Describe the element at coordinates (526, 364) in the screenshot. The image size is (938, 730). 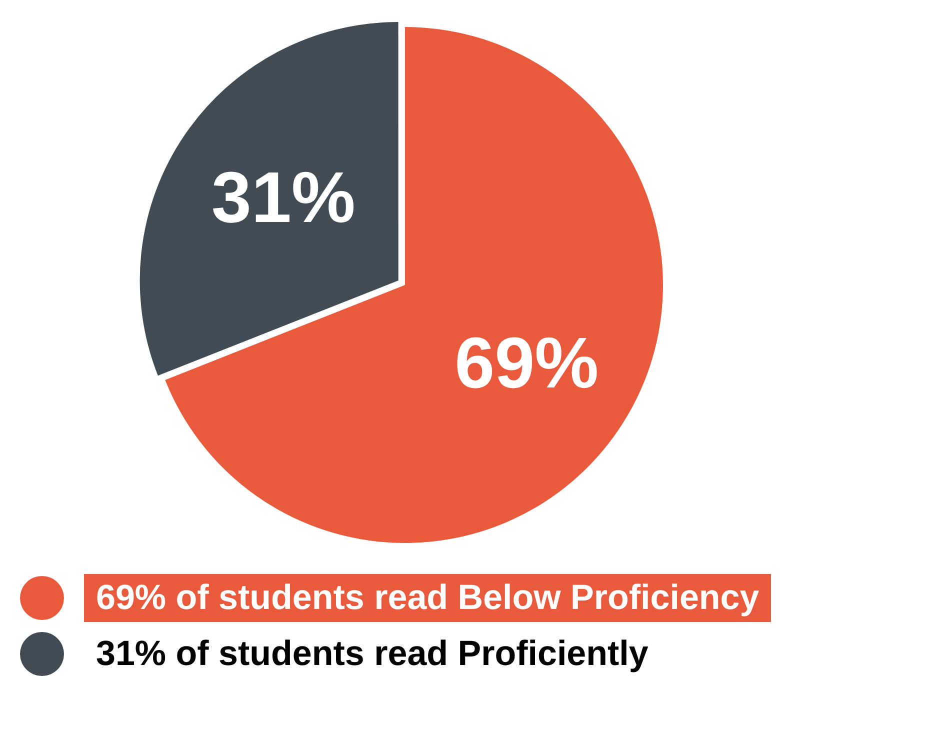
I see `data-label: 69%` at that location.